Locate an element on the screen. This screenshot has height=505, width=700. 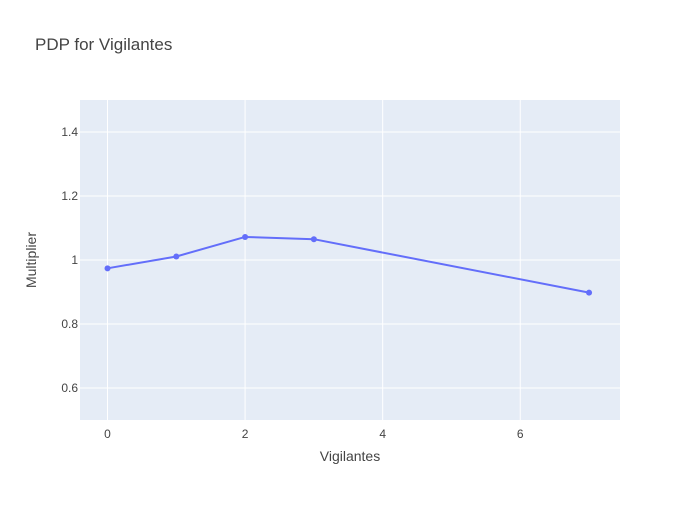
x-axis-title: Vigilantes is located at coordinates (350, 456).